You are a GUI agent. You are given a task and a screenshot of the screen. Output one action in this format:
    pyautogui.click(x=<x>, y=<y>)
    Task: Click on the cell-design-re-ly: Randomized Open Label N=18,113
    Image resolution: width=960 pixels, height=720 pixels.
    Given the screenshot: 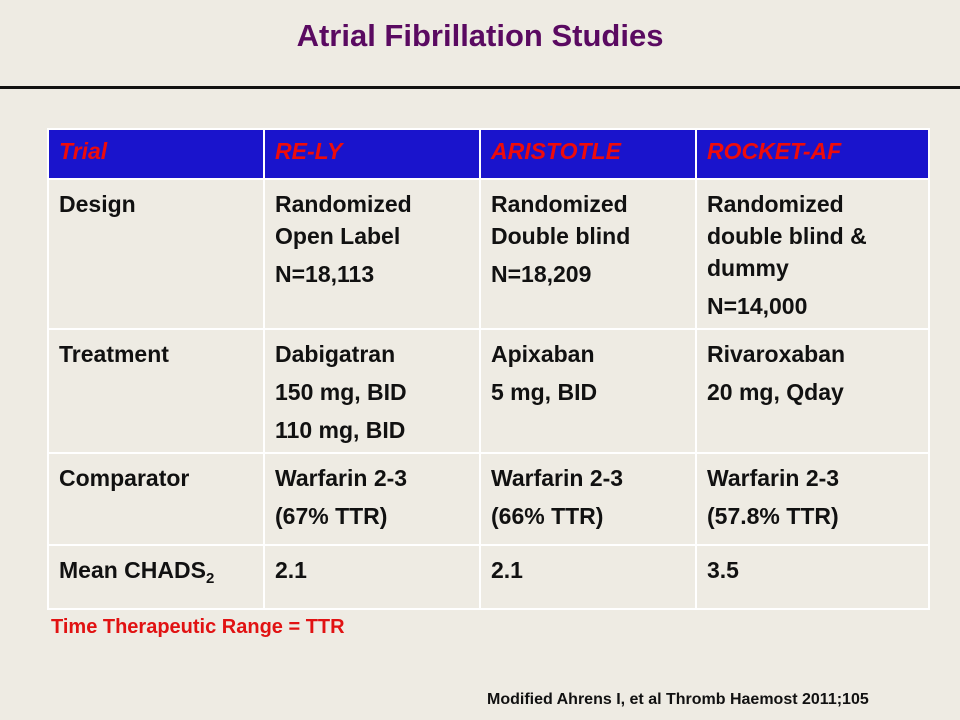 What is the action you would take?
    pyautogui.click(x=372, y=254)
    